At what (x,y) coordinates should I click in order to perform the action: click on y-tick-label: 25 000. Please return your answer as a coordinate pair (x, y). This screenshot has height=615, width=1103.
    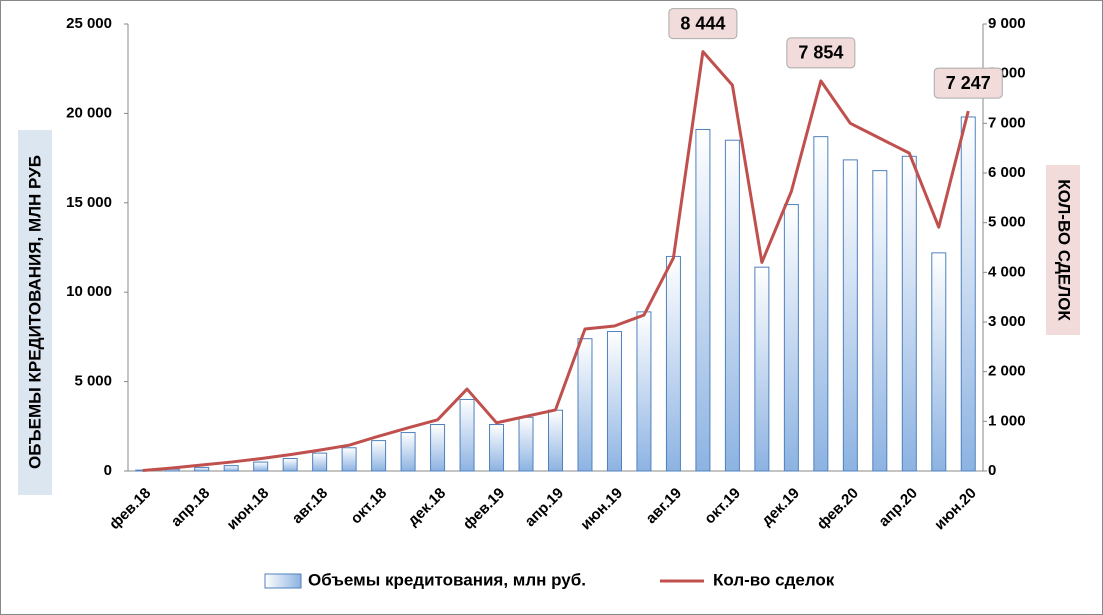
    Looking at the image, I should click on (89, 23).